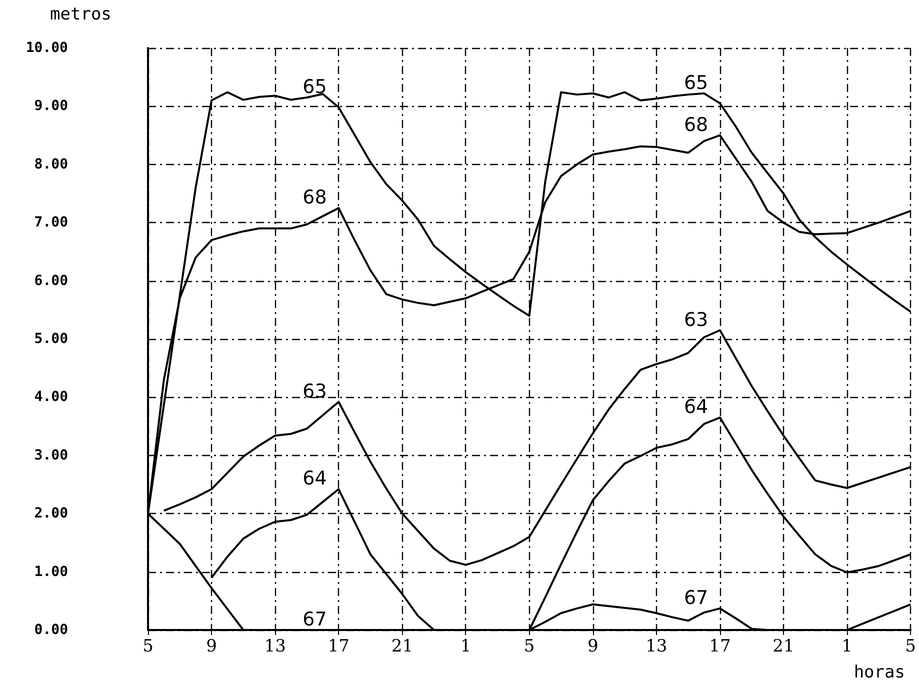  Describe the element at coordinates (880, 672) in the screenshot. I see `x-axis-title: horas` at that location.